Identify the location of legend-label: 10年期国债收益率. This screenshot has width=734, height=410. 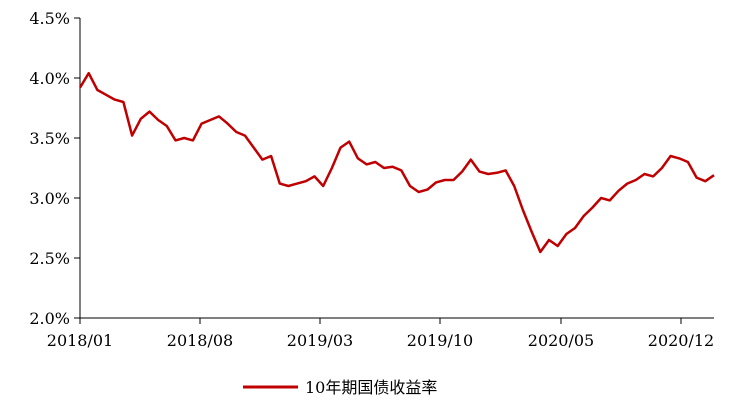
(371, 387).